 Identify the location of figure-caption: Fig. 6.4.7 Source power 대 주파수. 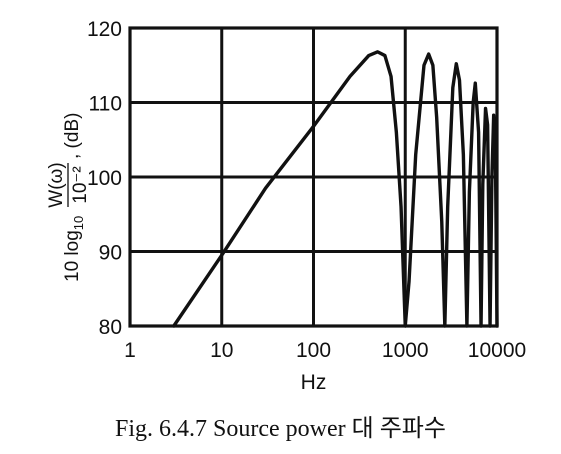
(280, 429).